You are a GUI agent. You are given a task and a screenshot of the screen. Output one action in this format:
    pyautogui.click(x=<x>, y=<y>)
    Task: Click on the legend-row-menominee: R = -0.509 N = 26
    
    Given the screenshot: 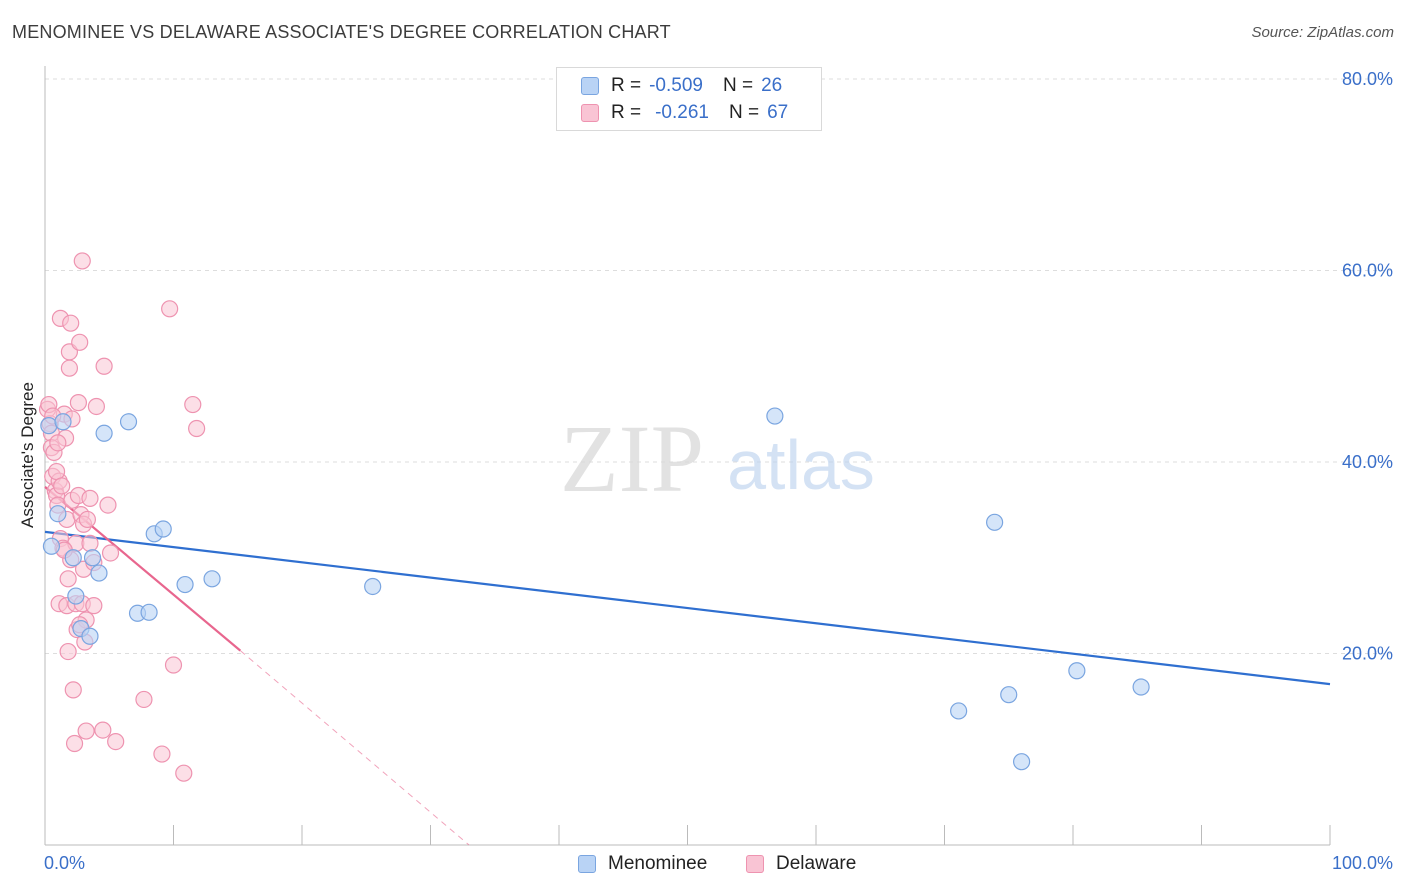 What is the action you would take?
    pyautogui.click(x=681, y=86)
    